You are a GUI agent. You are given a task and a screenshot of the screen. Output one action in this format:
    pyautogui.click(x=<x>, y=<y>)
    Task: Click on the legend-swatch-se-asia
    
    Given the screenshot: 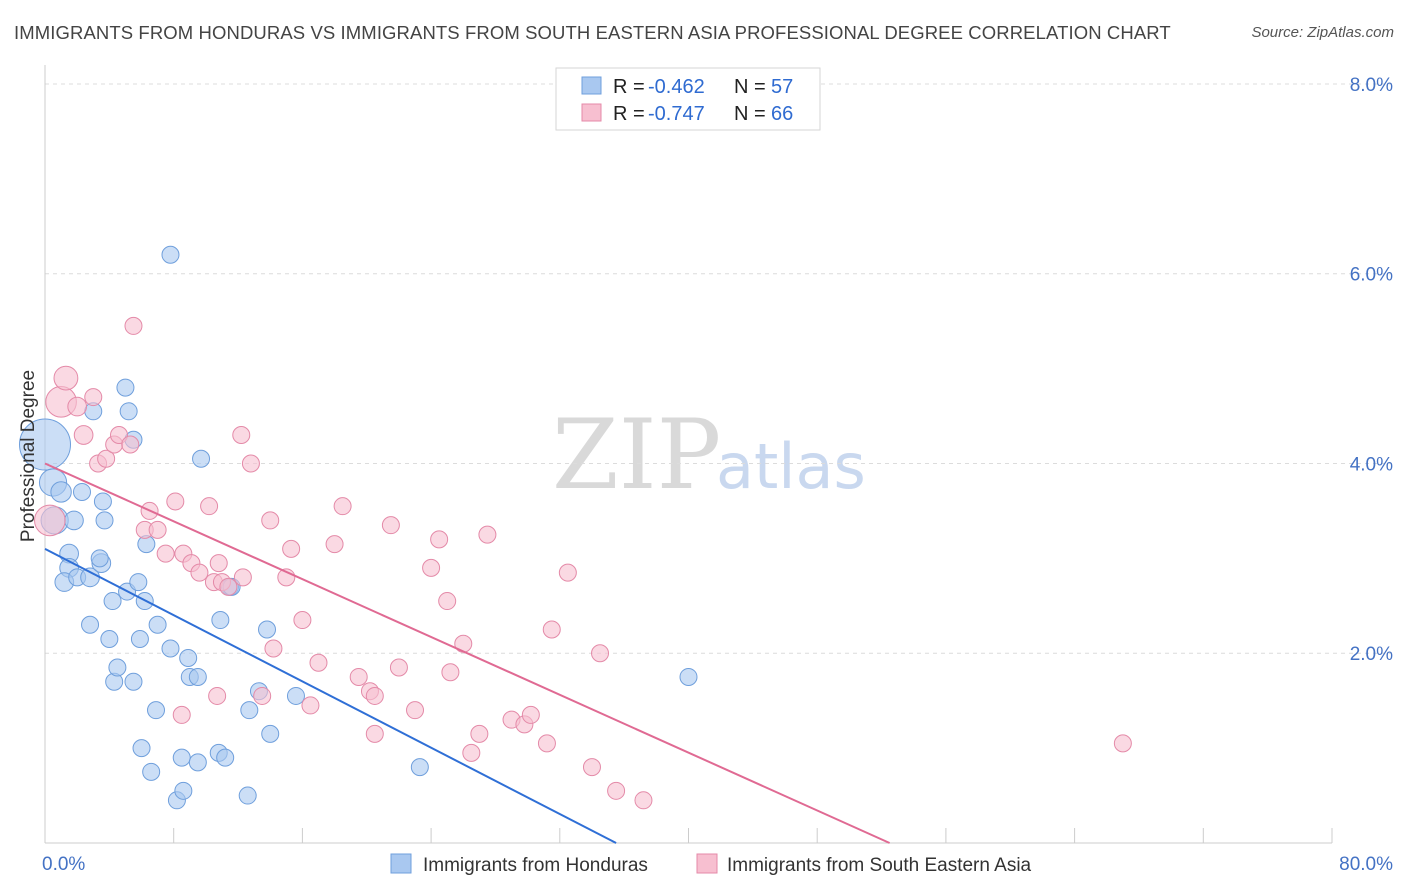 What is the action you would take?
    pyautogui.click(x=591, y=112)
    